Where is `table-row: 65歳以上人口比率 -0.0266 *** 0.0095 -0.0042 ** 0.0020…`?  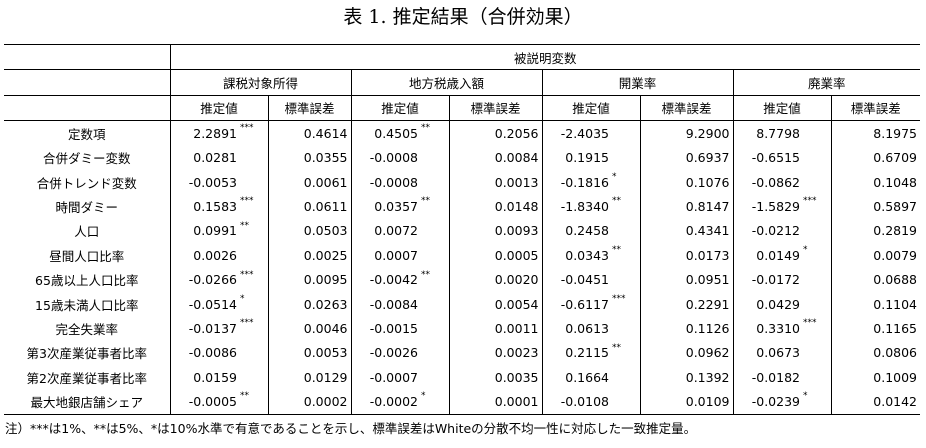 table-row: 65歳以上人口比率 -0.0266 *** 0.0095 -0.0042 ** 0.0020… is located at coordinates (462, 279).